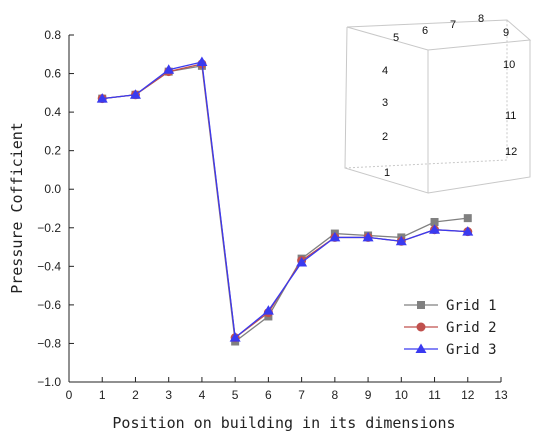  What do you see at coordinates (396, 38) in the screenshot?
I see `inset-label-5: 5` at bounding box center [396, 38].